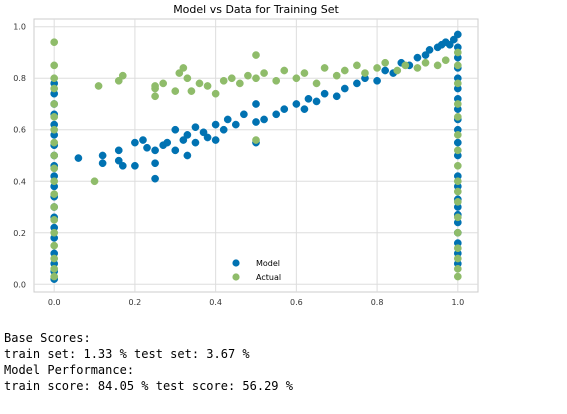  Describe the element at coordinates (148, 386) in the screenshot. I see `model-performance-line: train score: 84.05 % test score: 56.29 %` at that location.